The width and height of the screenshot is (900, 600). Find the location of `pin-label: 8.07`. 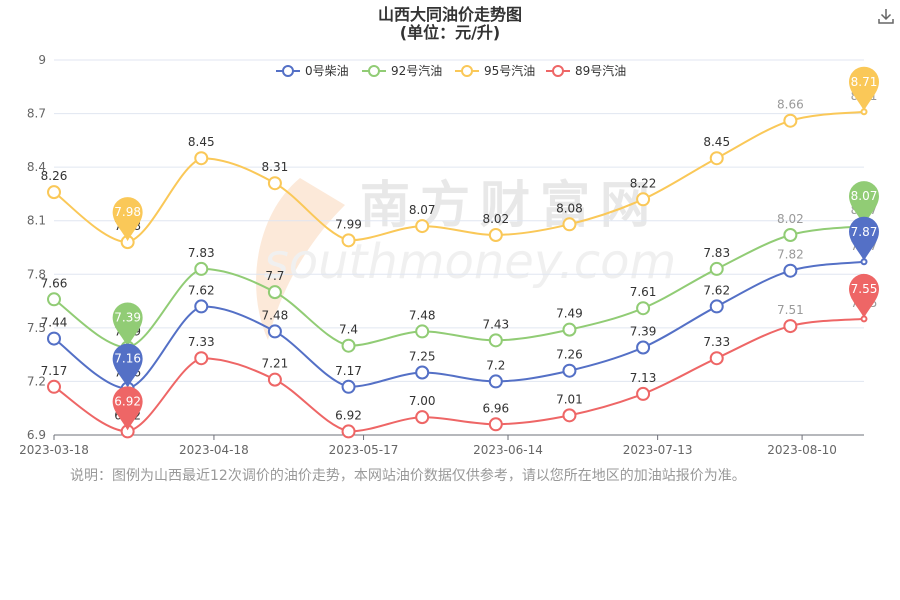

pin-label: 8.07 is located at coordinates (864, 196).